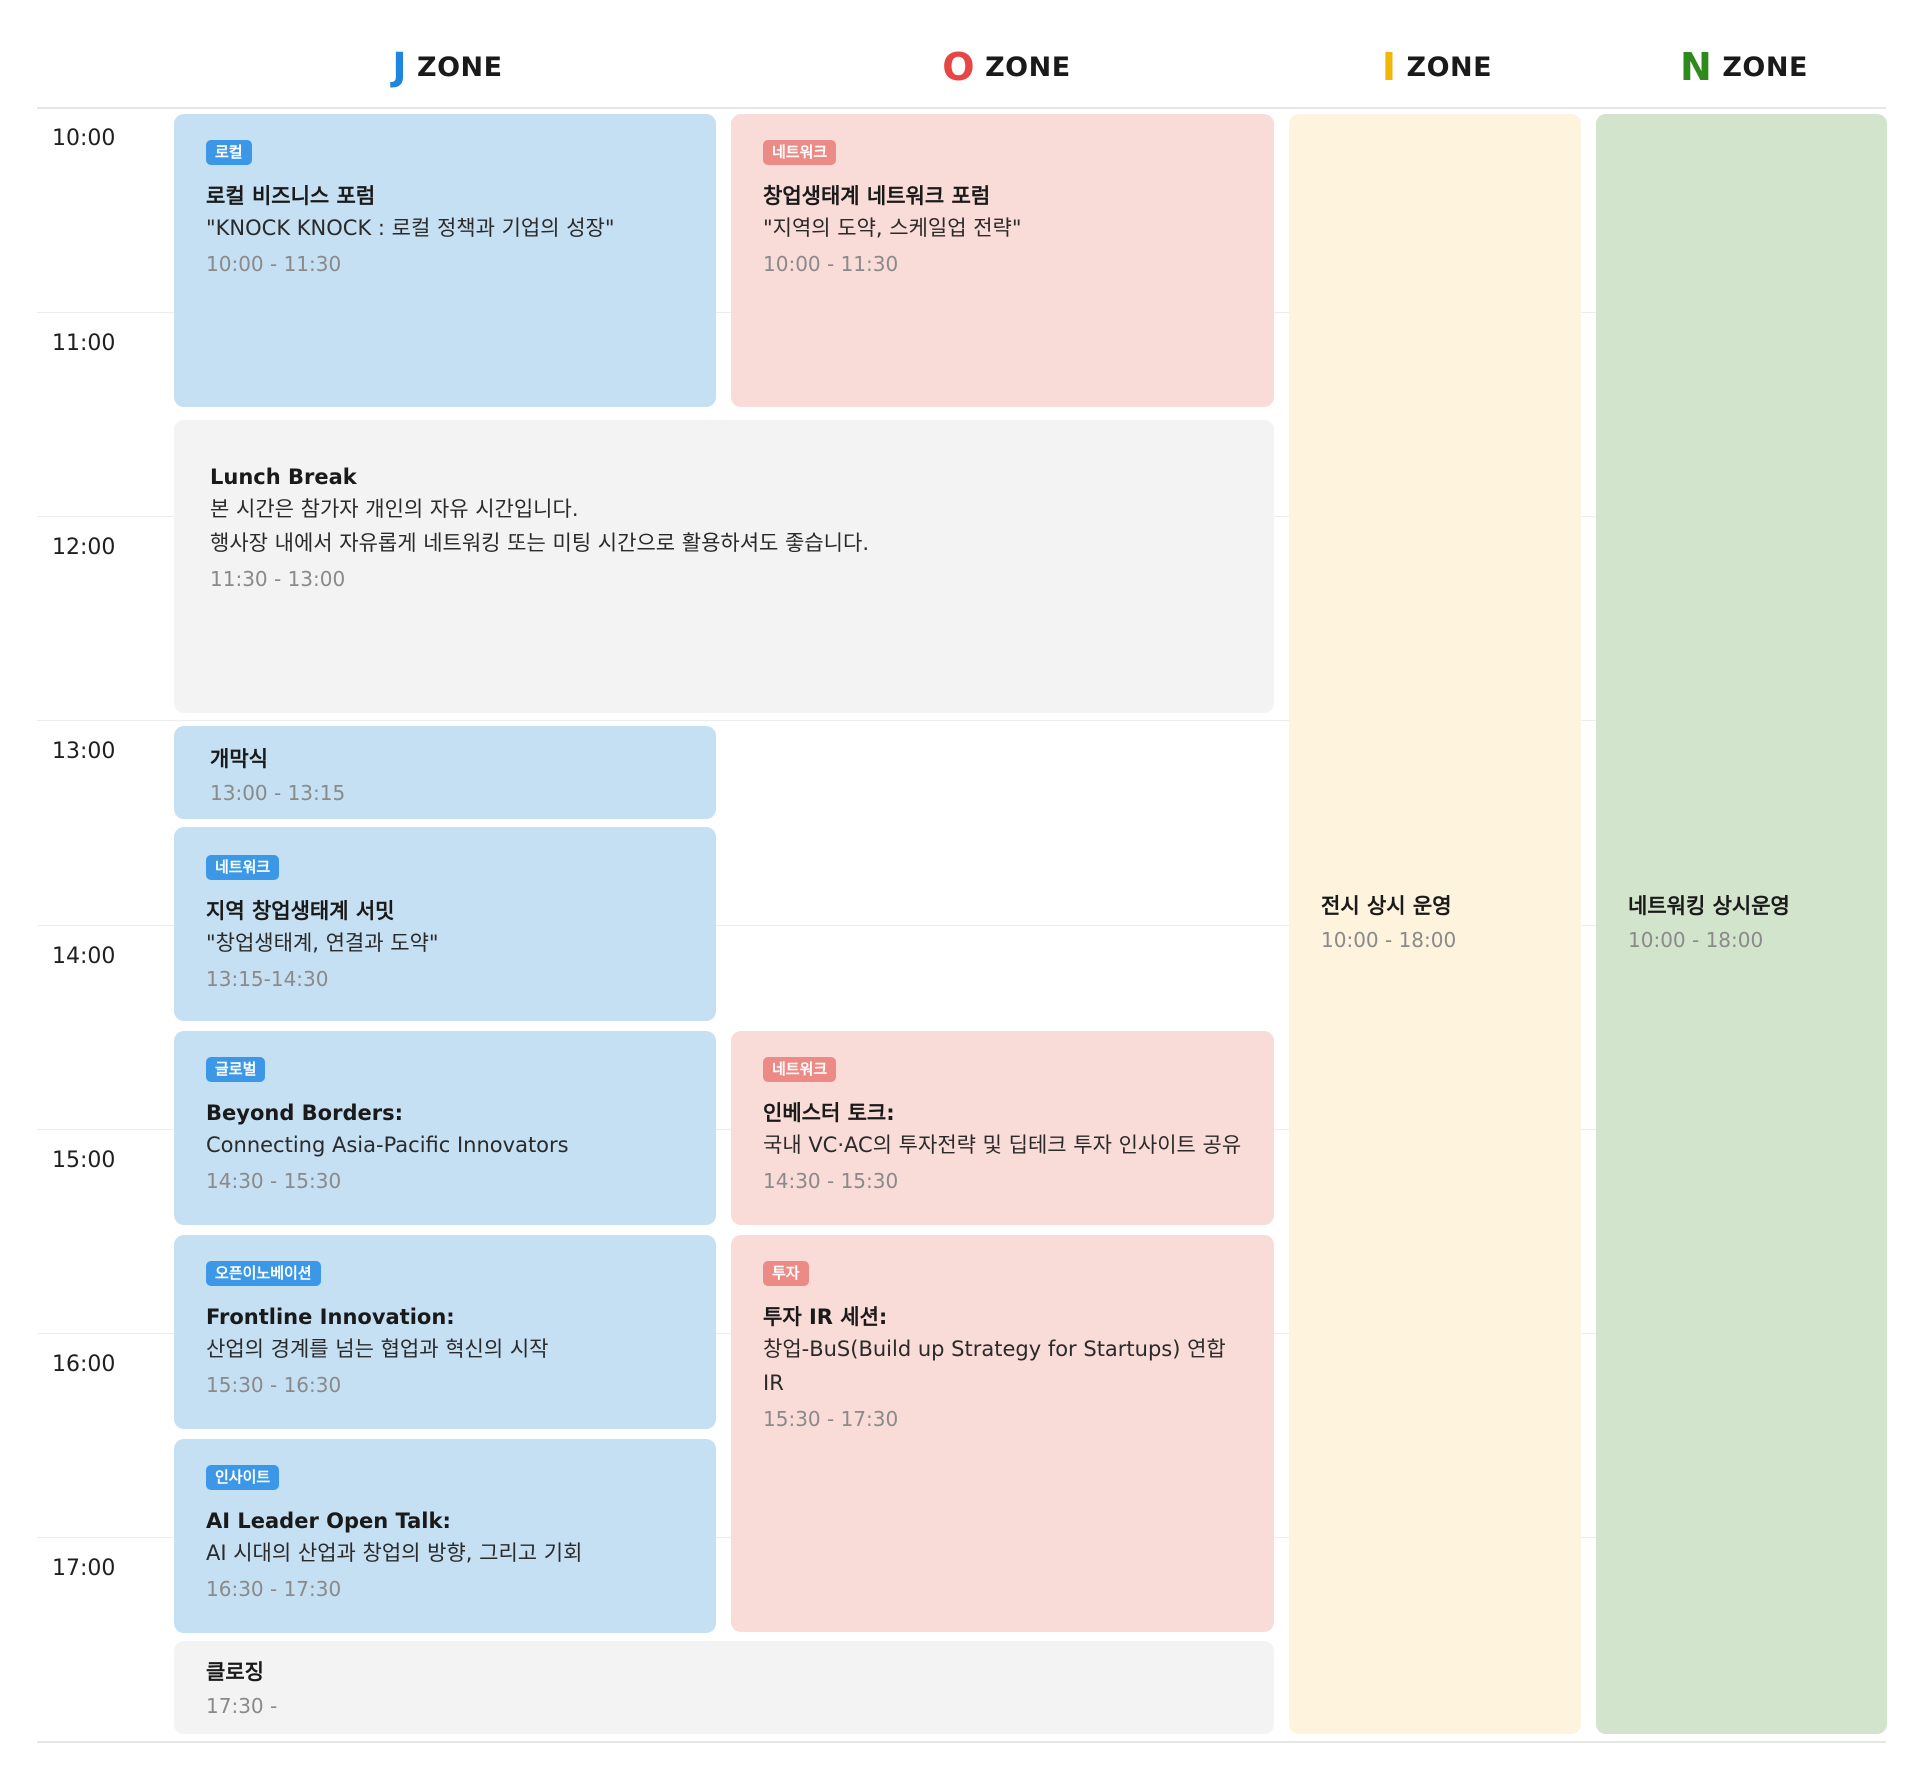  I want to click on session-description-line: 행사장 내에서 자유롭게 네트워킹 또는 미팅 시간으로 활용하셔도 좋습니다., so click(539, 543).